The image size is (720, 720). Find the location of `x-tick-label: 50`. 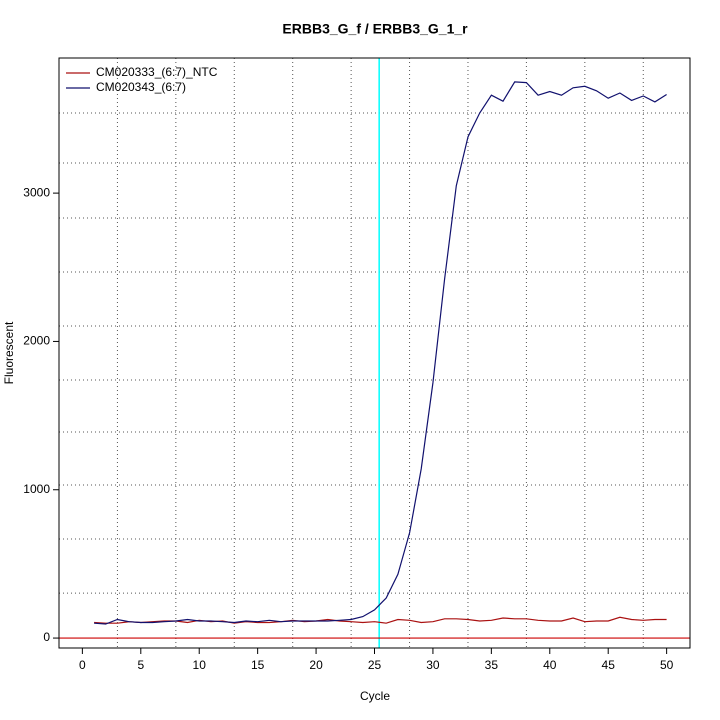

x-tick-label: 50 is located at coordinates (667, 665).